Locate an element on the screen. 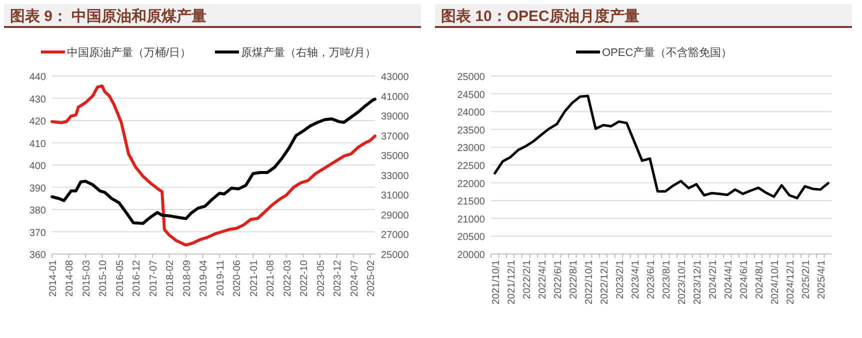  y-tick-label: 20500 is located at coordinates (471, 238).